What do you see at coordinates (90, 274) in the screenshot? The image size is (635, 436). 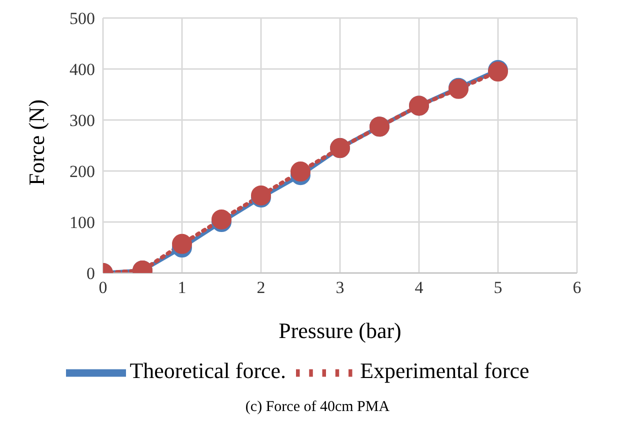 I see `y-tick-label: 0` at bounding box center [90, 274].